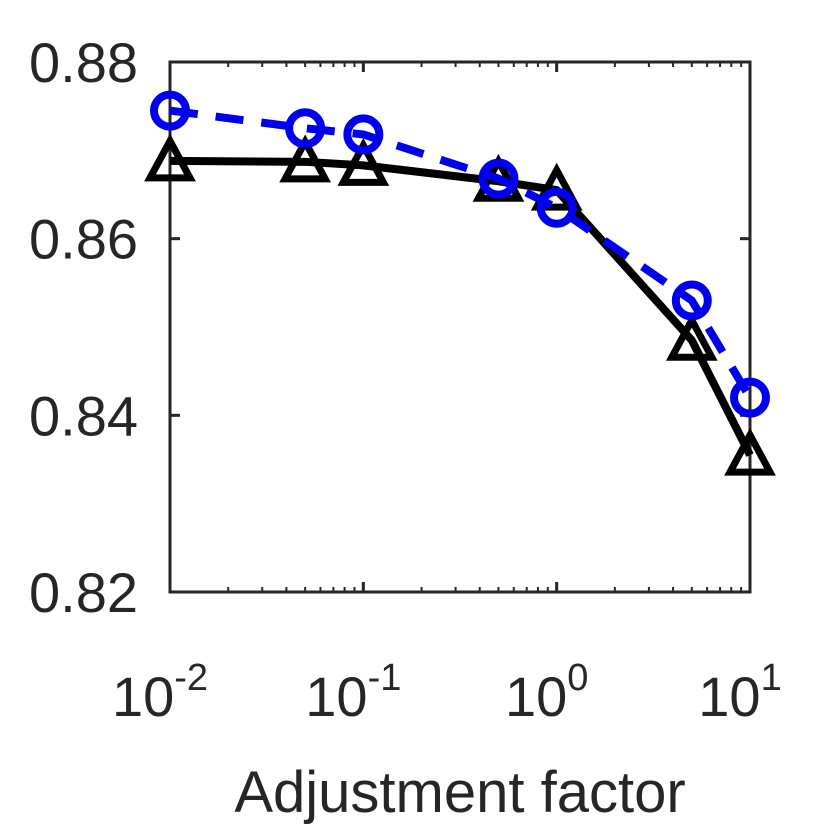 The width and height of the screenshot is (830, 830). I want to click on y-tick-label: 0.86, so click(83, 239).